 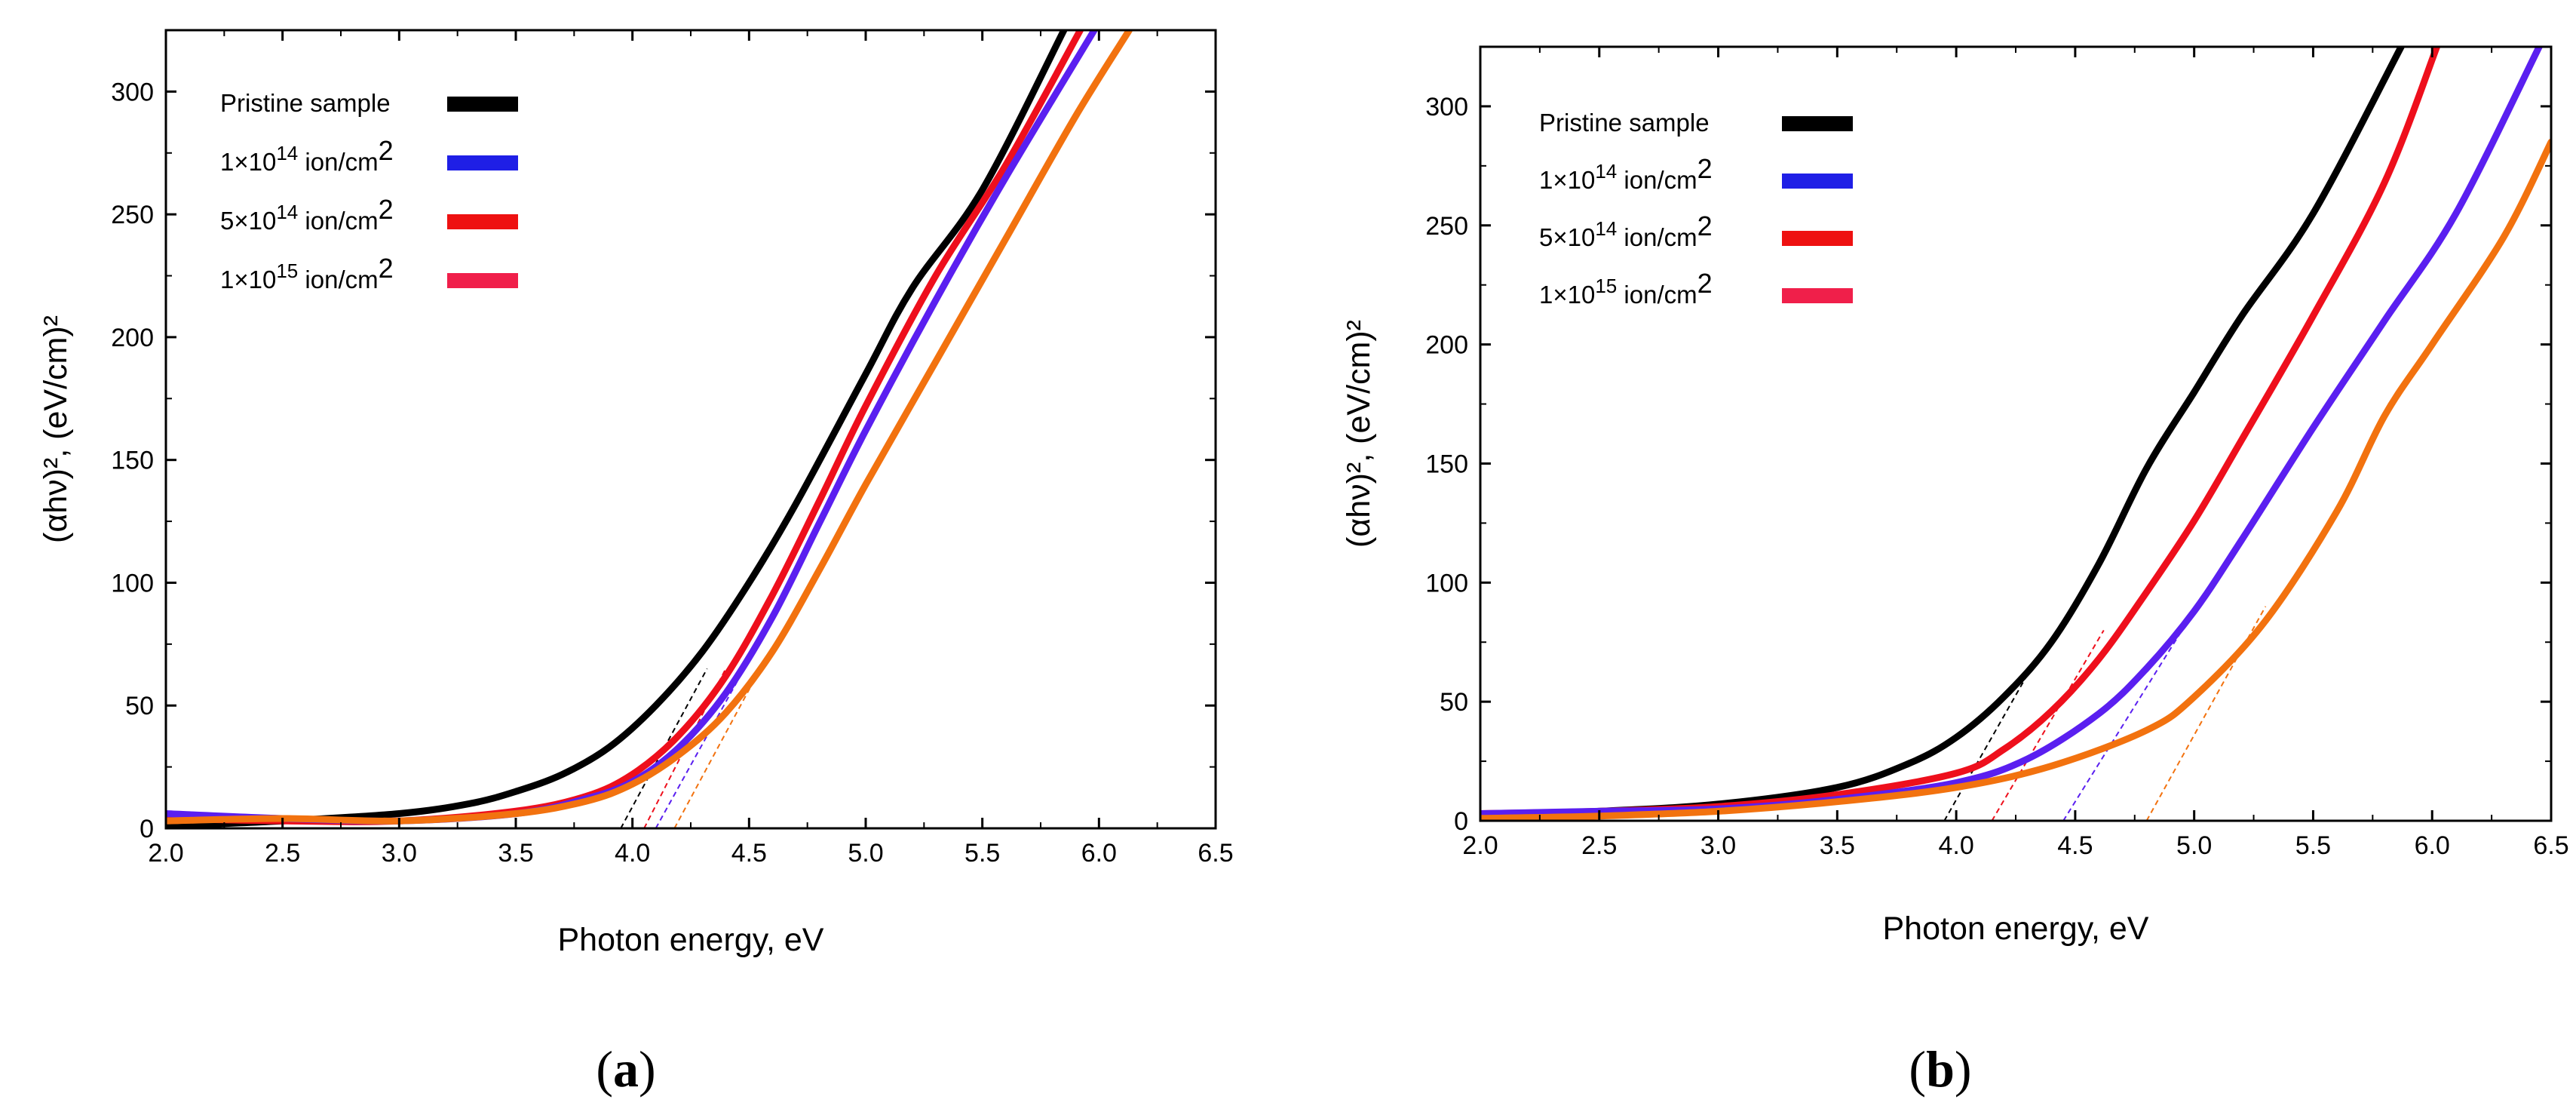 I want to click on panel-label-letter: a, so click(x=626, y=1069).